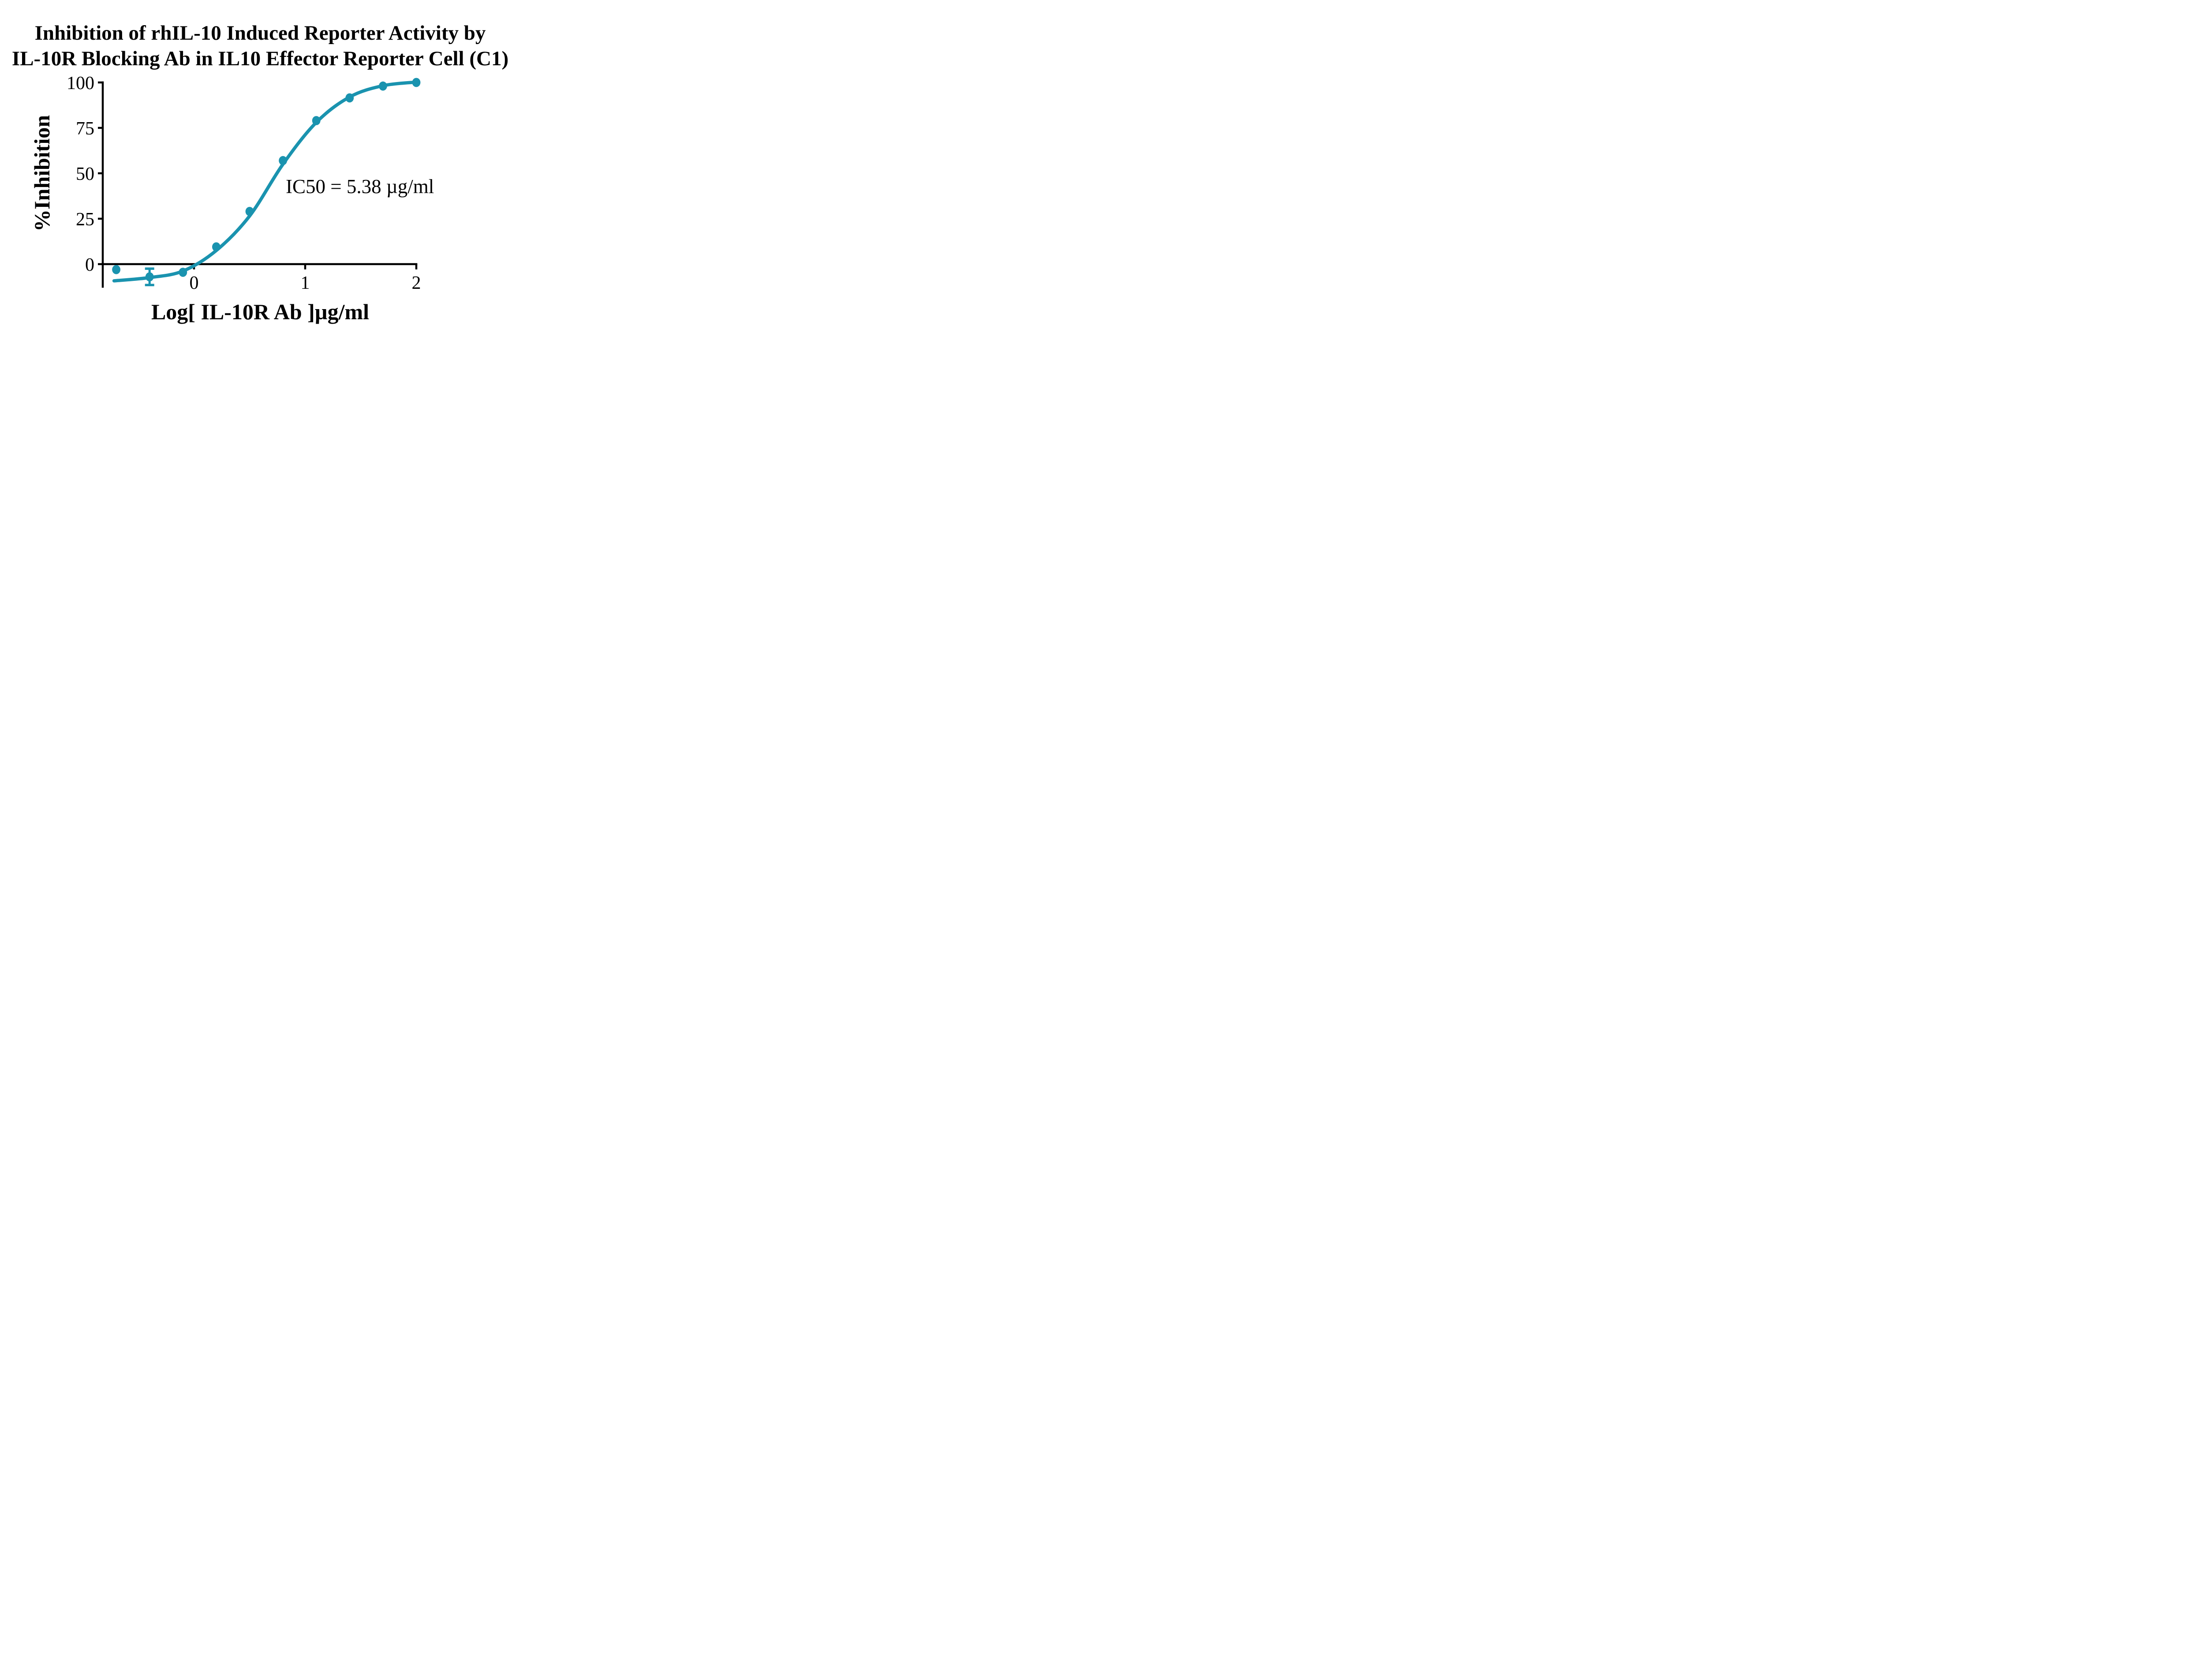  Describe the element at coordinates (305, 283) in the screenshot. I see `x-tick-label: 1` at that location.